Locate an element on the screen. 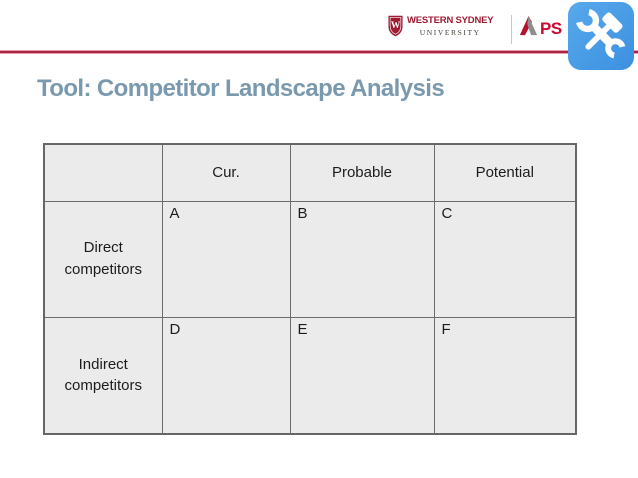 The image size is (638, 478). table-cell-d: D is located at coordinates (226, 375).